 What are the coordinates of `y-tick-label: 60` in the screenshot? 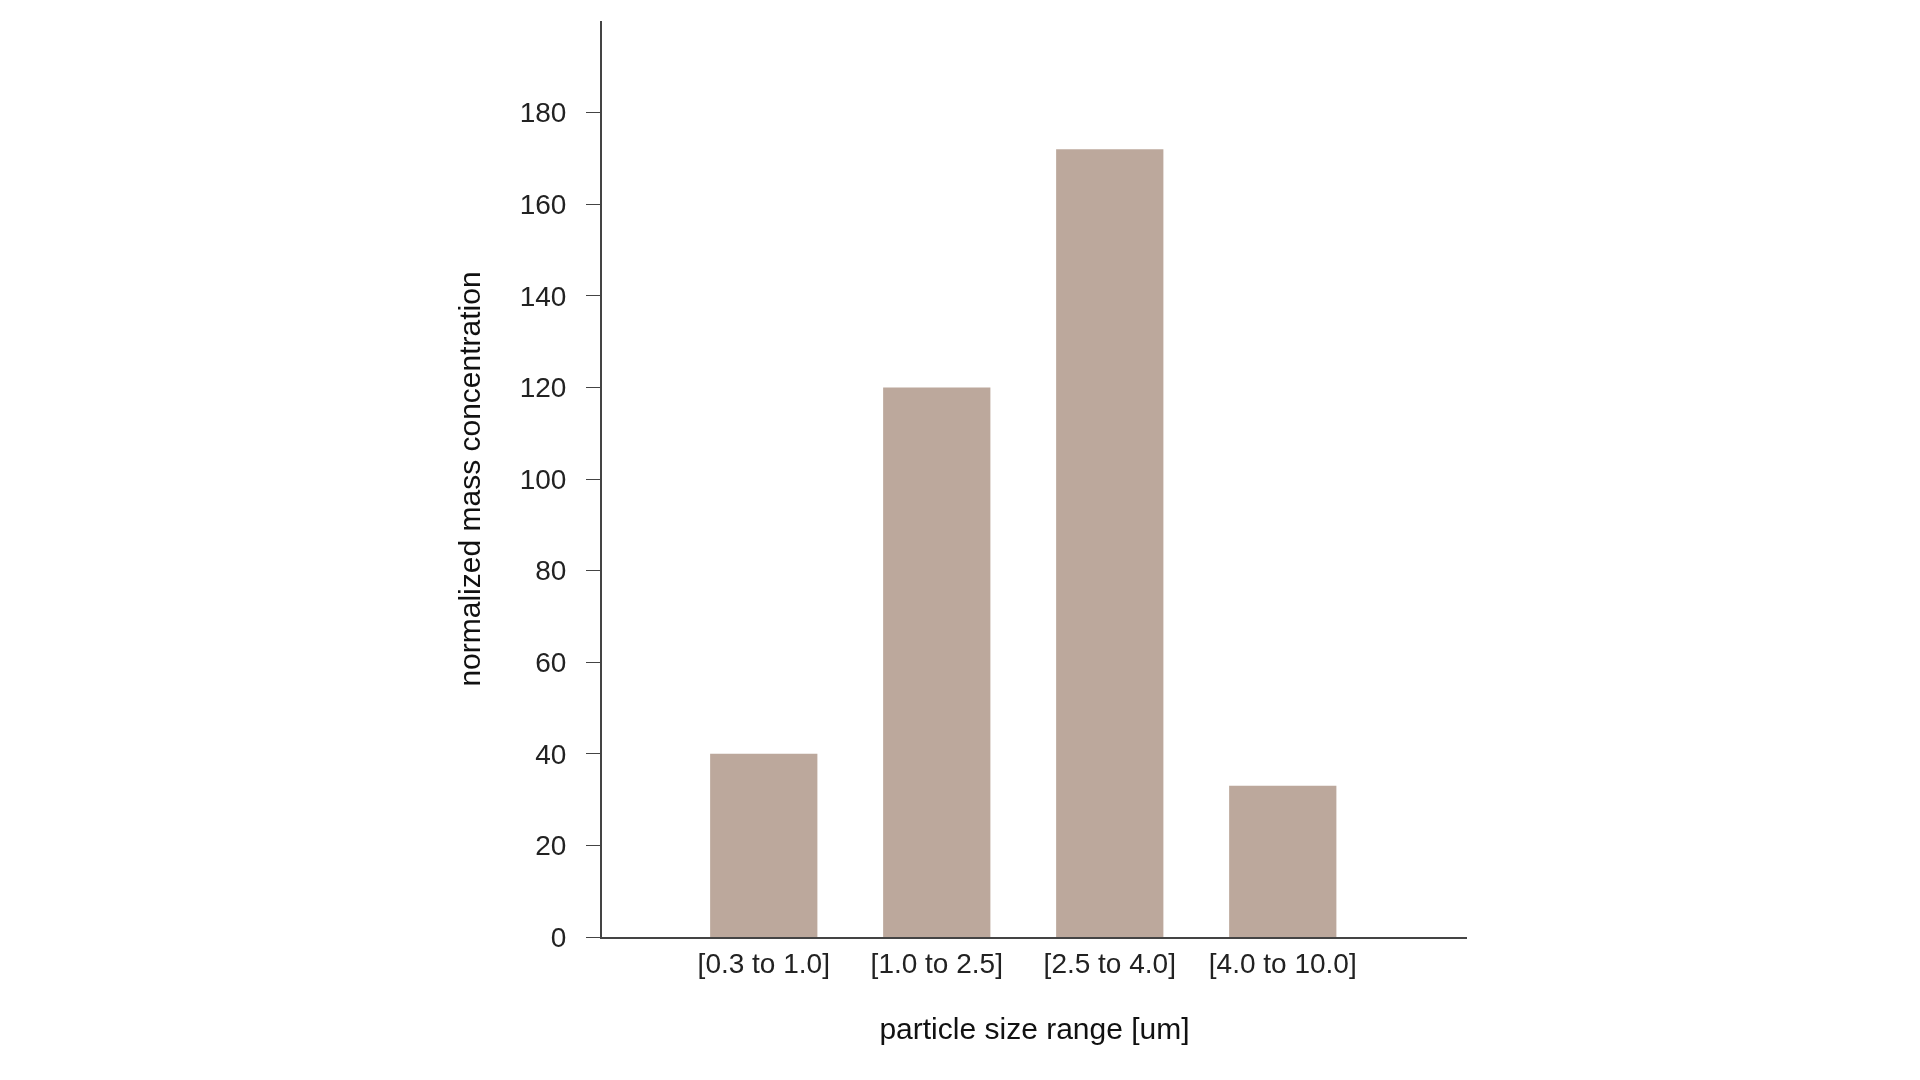 It's located at (551, 662).